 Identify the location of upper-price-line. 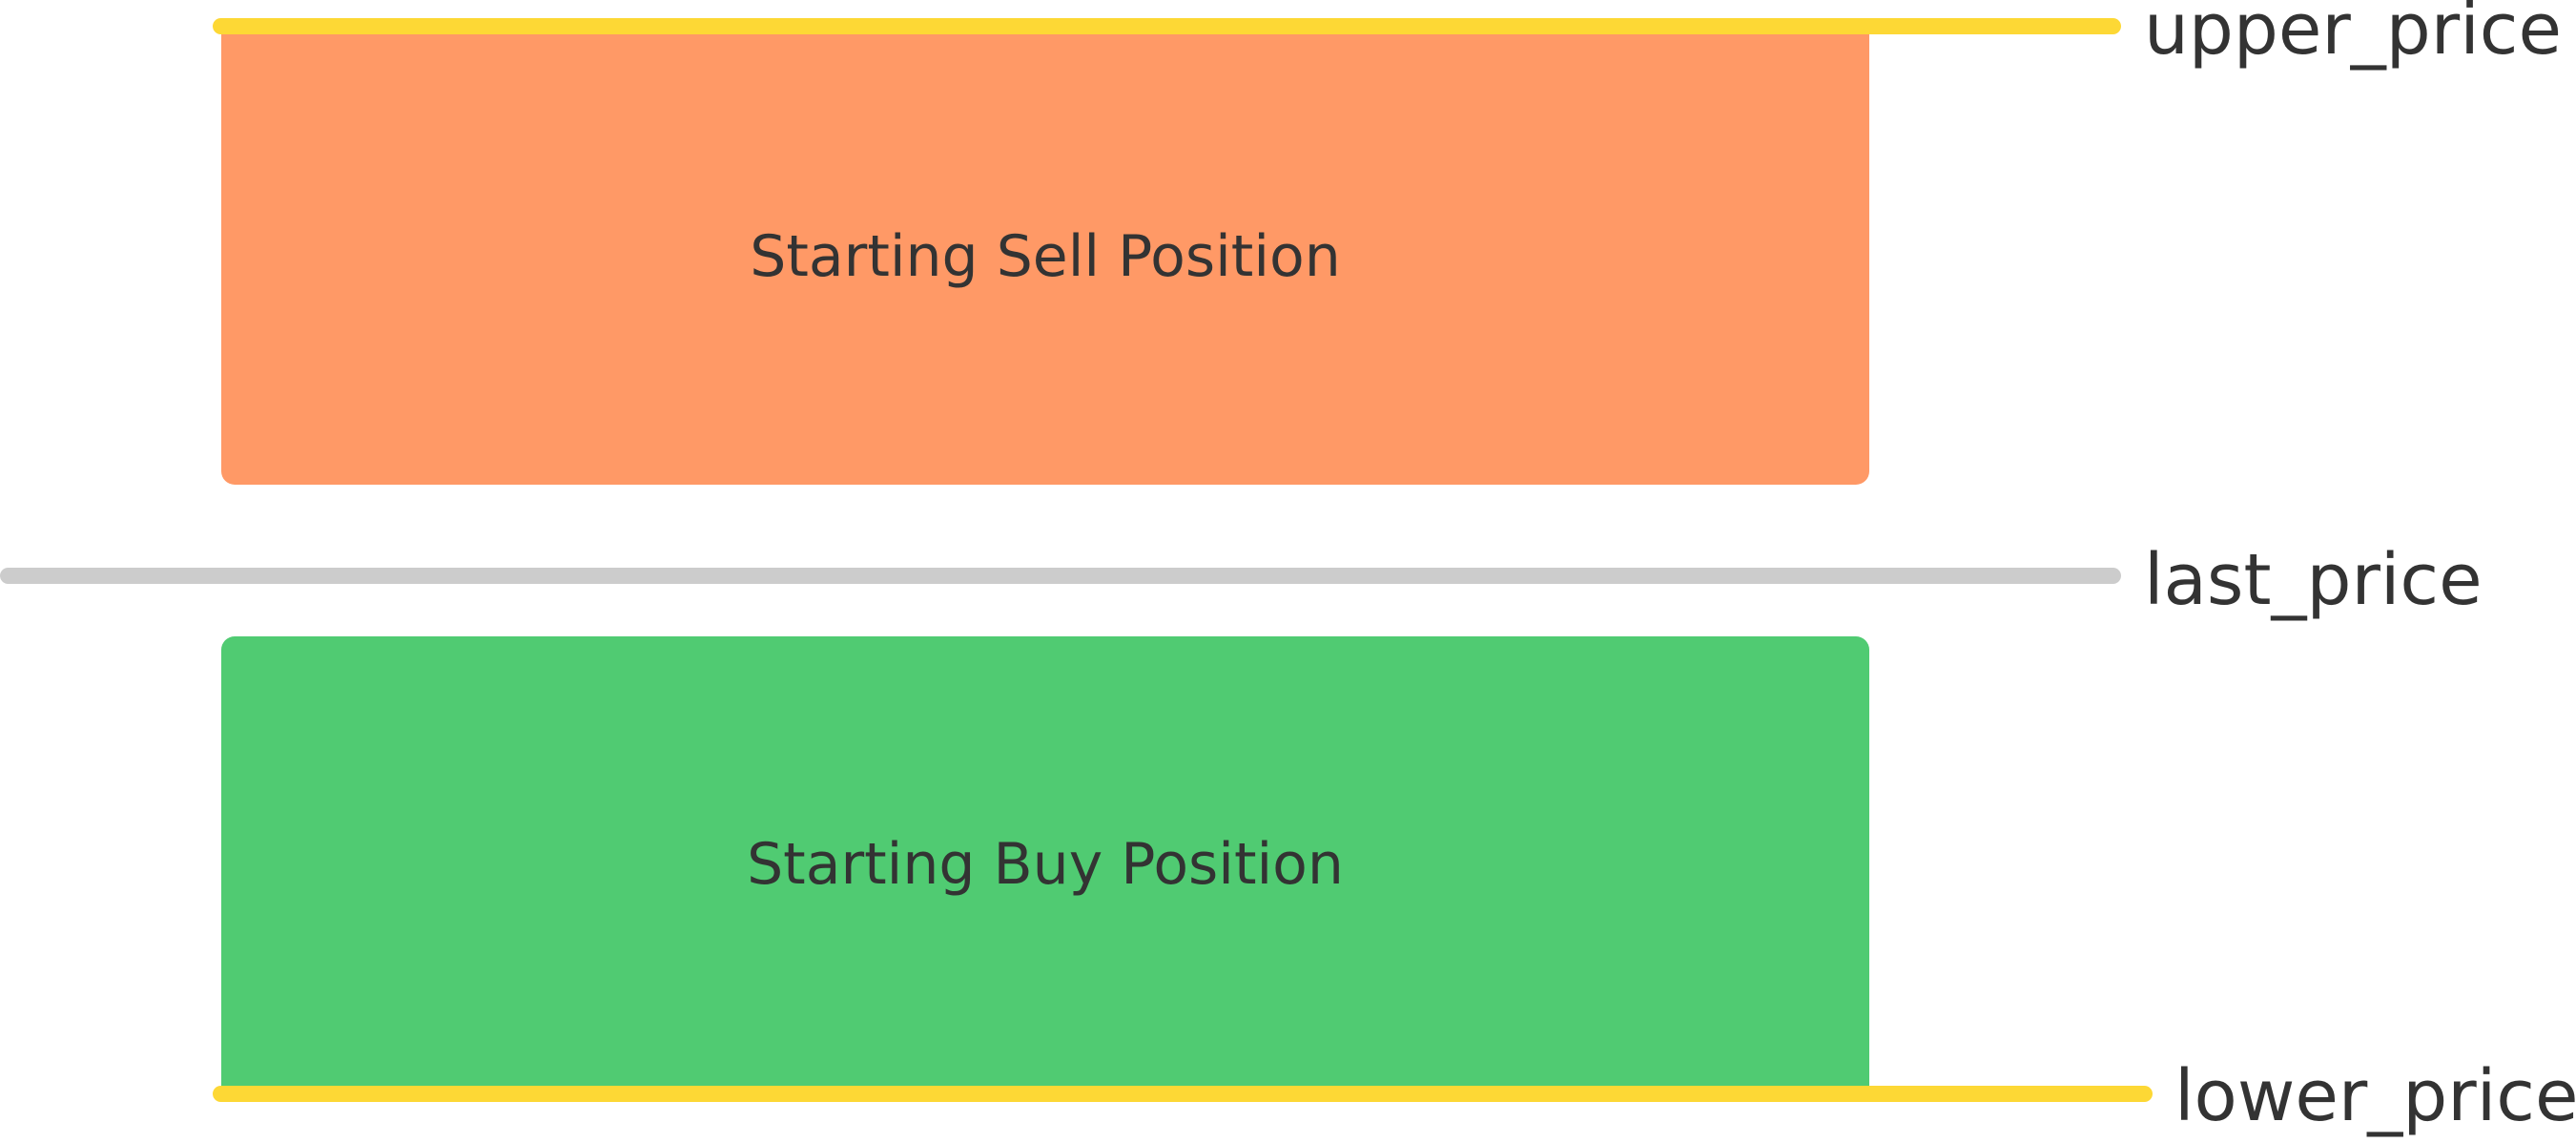
(1167, 26).